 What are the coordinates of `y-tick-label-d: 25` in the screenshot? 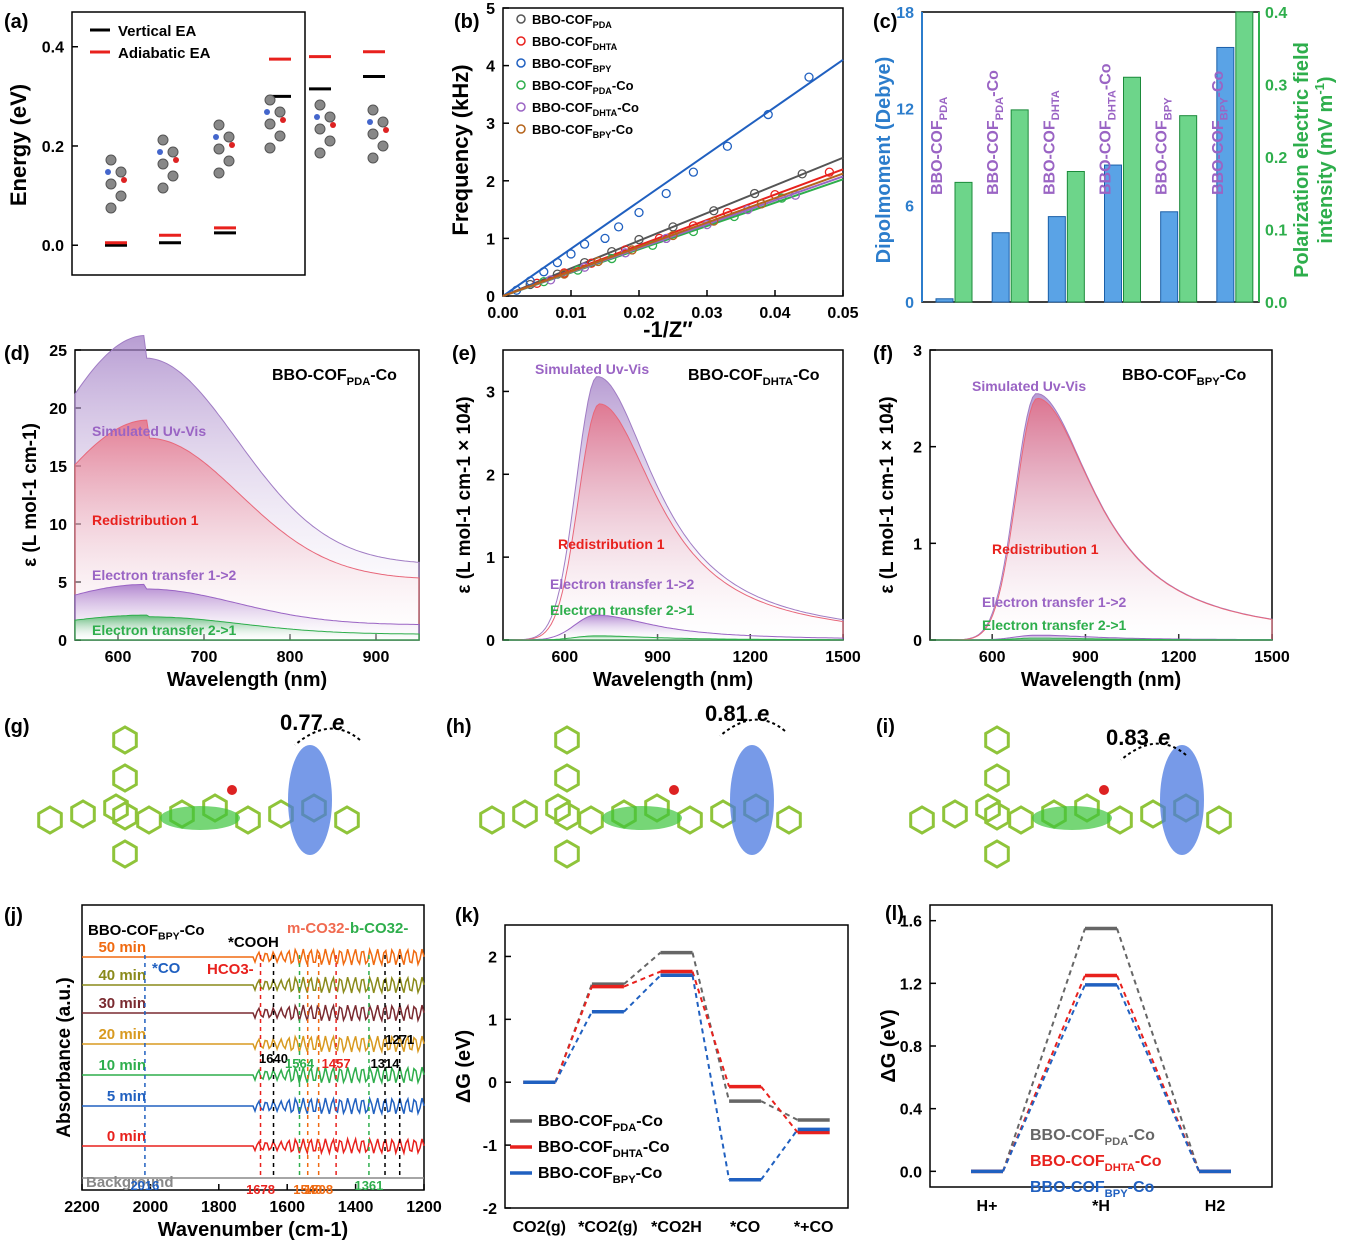 It's located at (58, 351).